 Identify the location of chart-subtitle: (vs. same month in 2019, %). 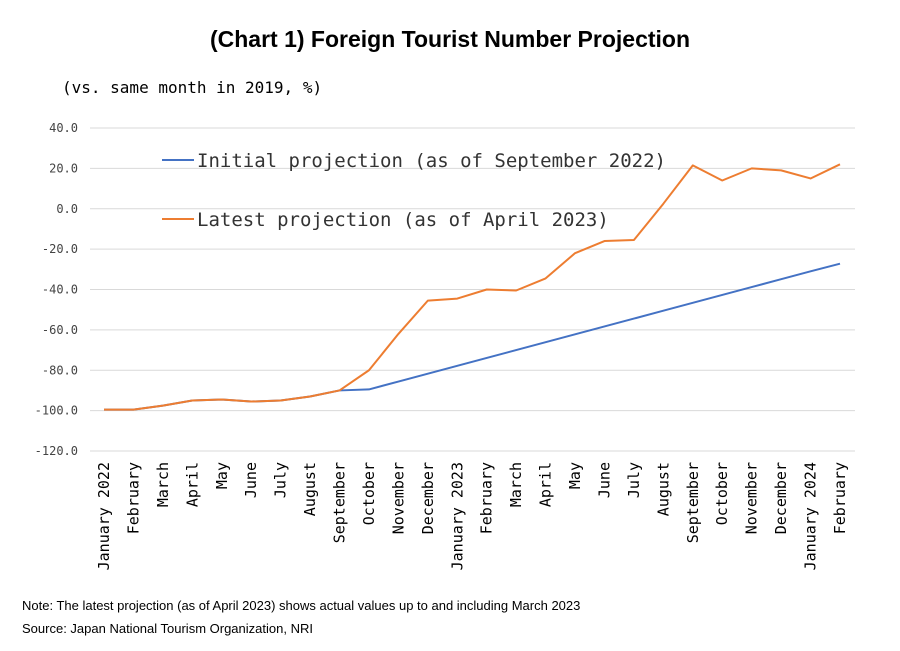
(192, 87).